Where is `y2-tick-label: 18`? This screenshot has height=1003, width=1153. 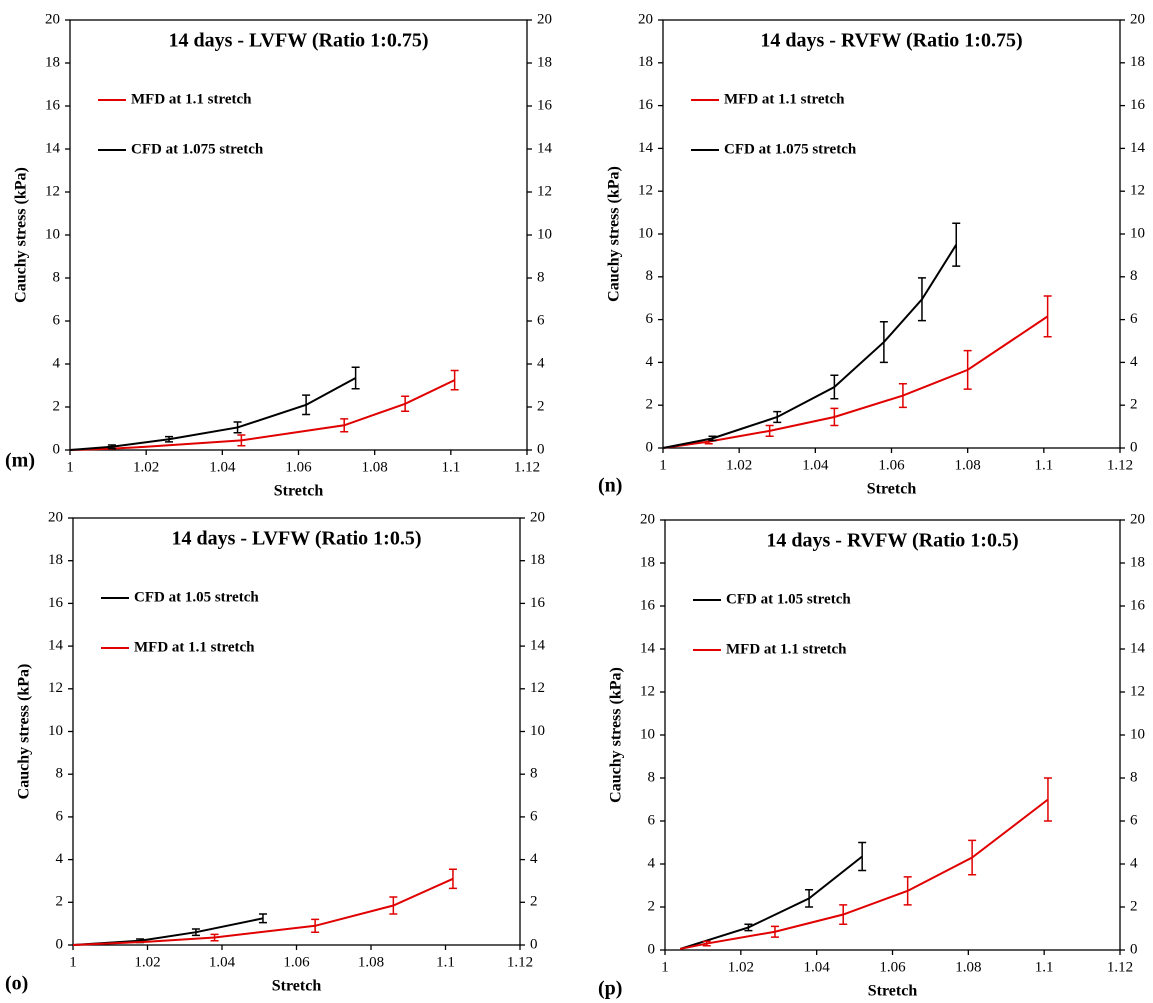 y2-tick-label: 18 is located at coordinates (544, 62).